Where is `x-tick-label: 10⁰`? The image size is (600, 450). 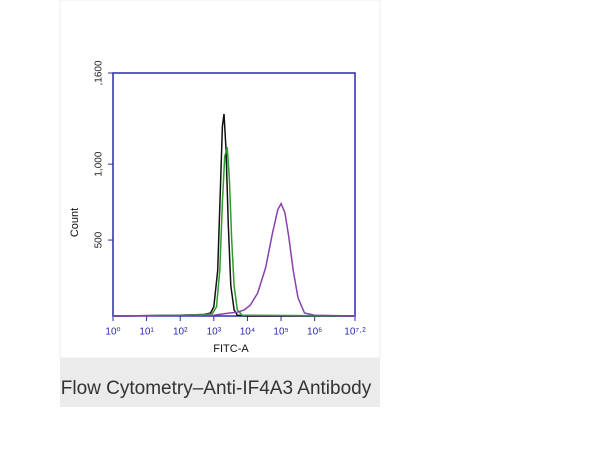
x-tick-label: 10⁰ is located at coordinates (112, 332).